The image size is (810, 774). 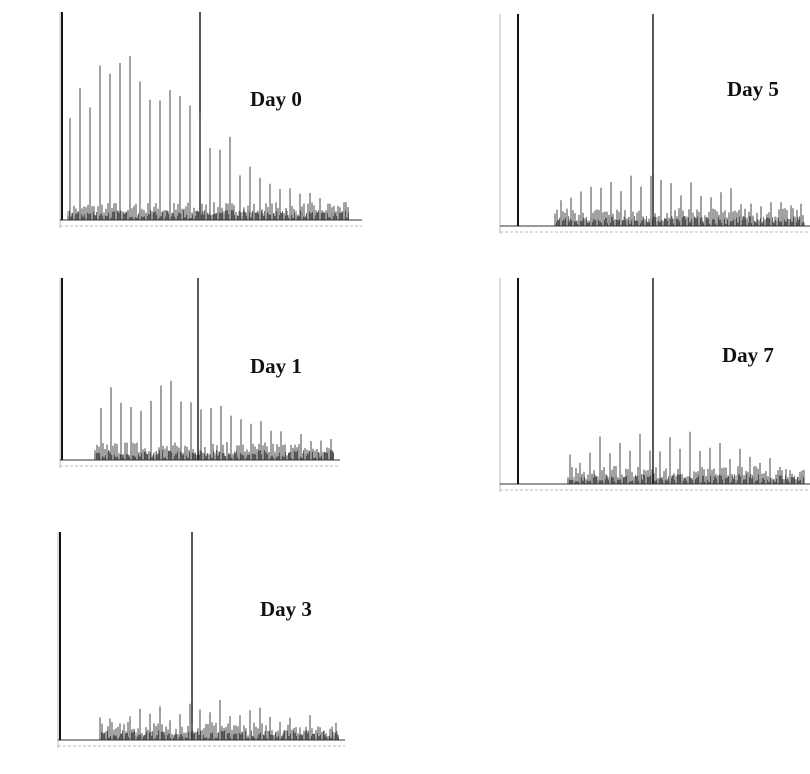 What do you see at coordinates (753, 89) in the screenshot?
I see `panel-label: Day 5` at bounding box center [753, 89].